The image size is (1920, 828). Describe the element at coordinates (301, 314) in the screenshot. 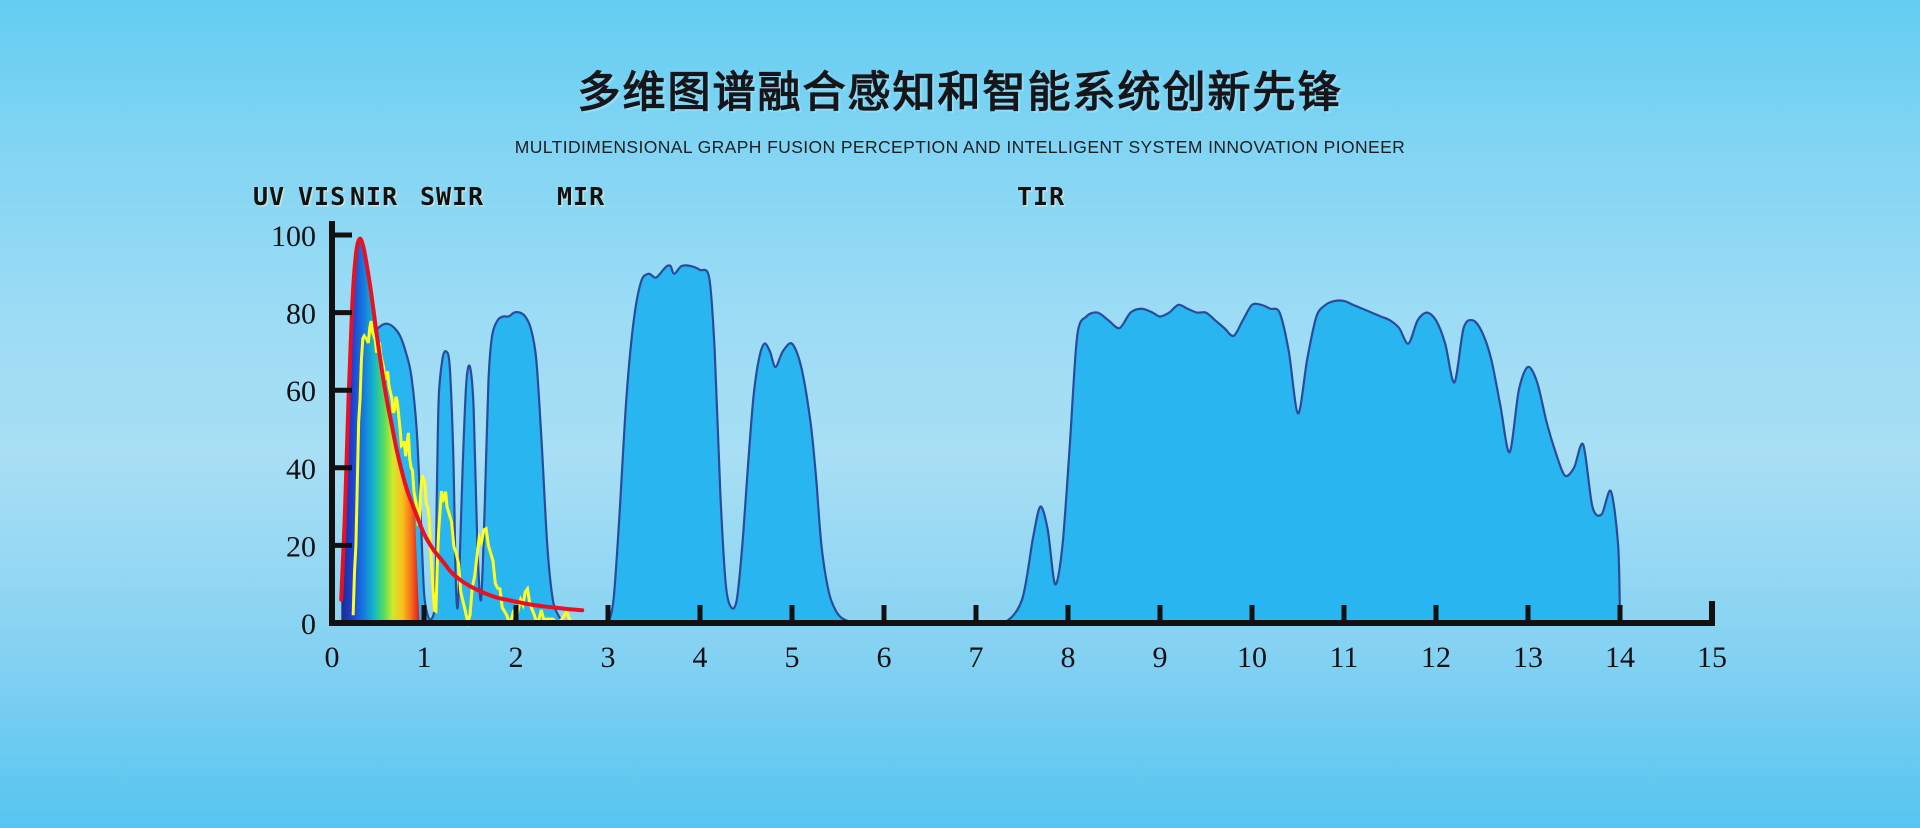

I see `y-tick-label: 80` at that location.